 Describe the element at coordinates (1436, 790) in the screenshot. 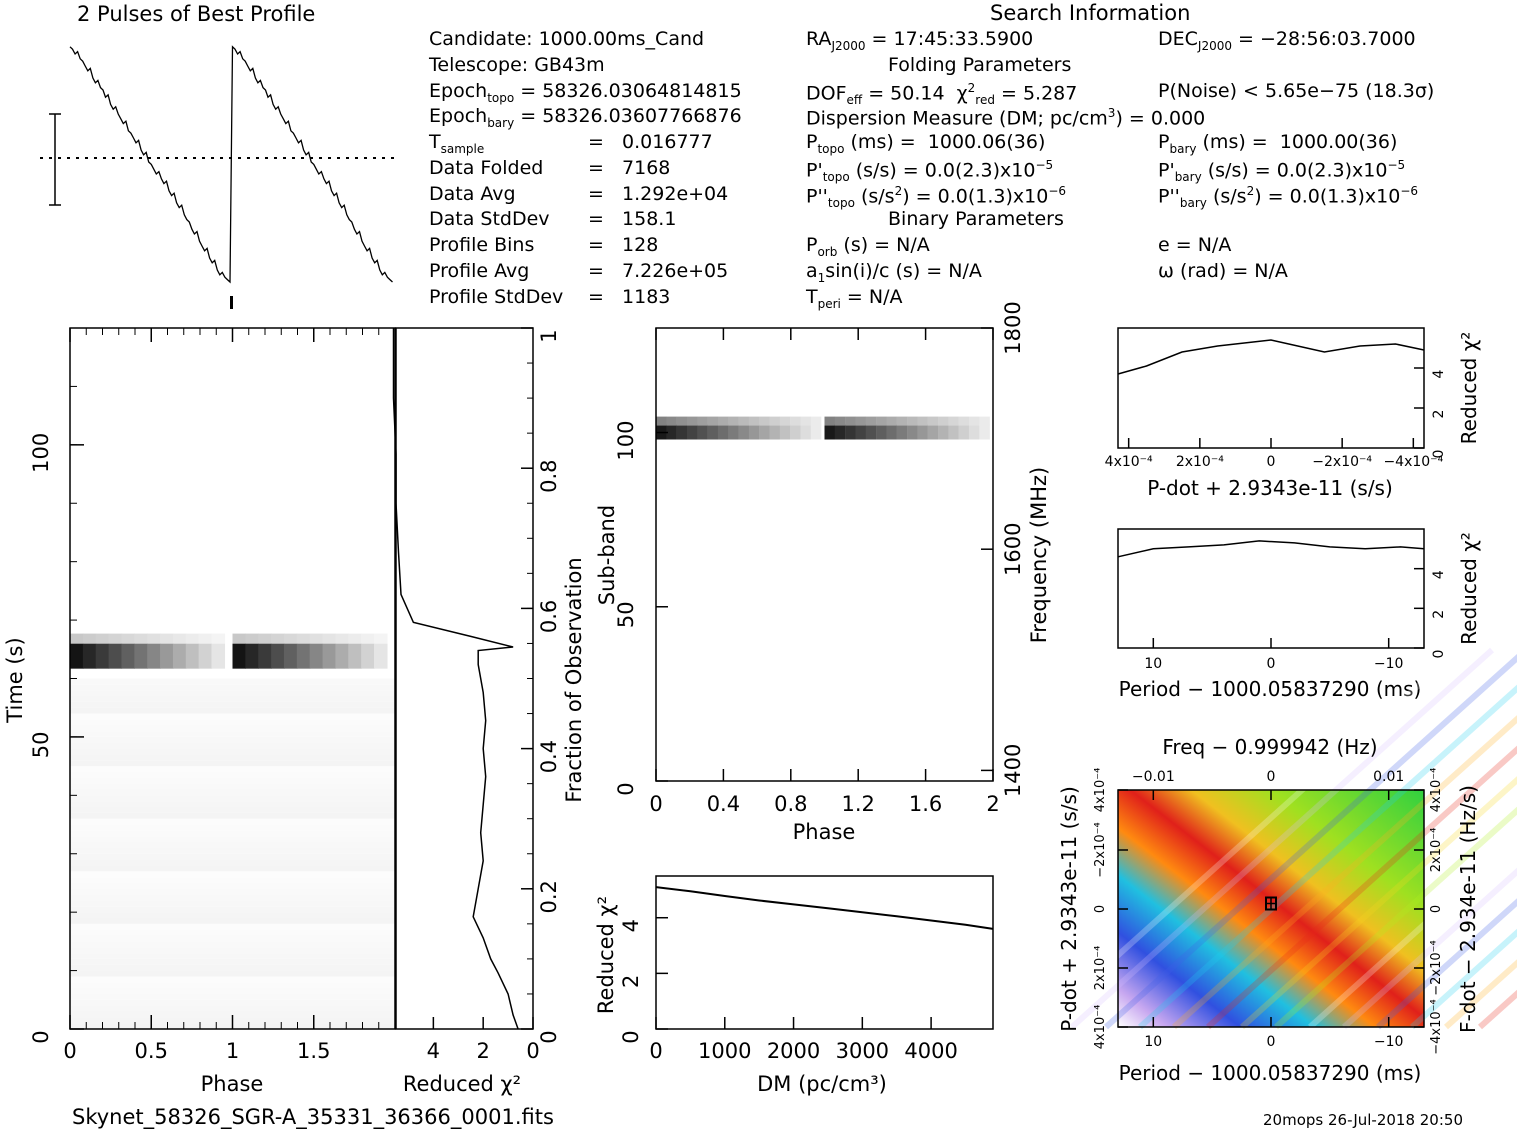

I see `y-right-tick-label: 4x10⁻⁴` at that location.